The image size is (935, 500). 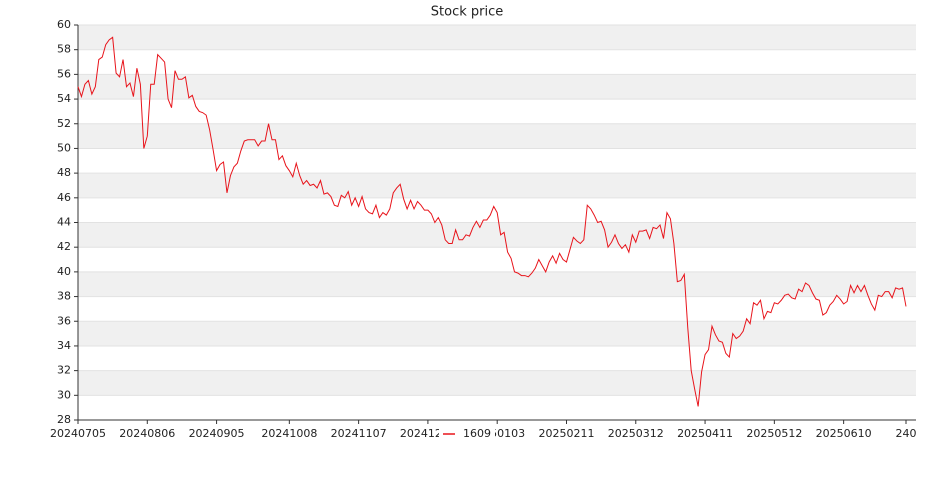 I want to click on y-tick-label: 50, so click(x=64, y=147).